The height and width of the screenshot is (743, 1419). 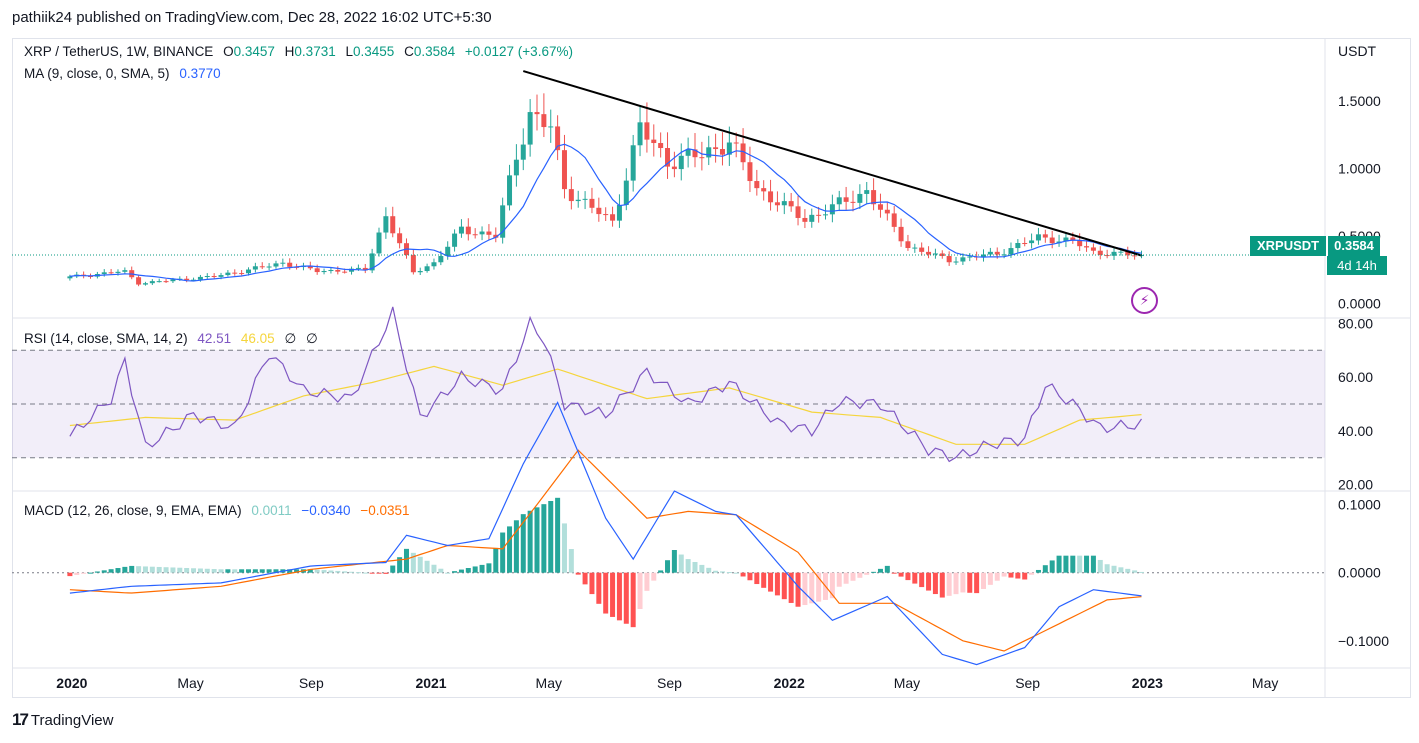 I want to click on ma-legend: MA (9, close, 0, SMA, 5) 0.3770, so click(x=125, y=73).